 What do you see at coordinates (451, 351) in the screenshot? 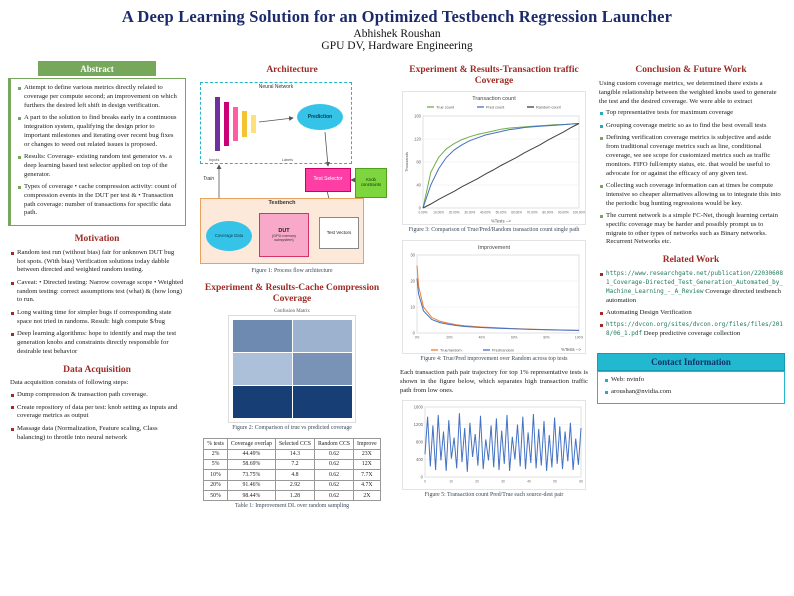
I see `svg-text: True/random` at bounding box center [451, 351].